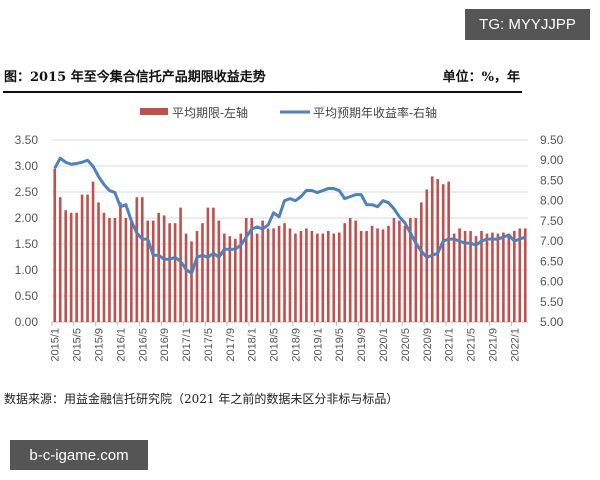  Describe the element at coordinates (201, 399) in the screenshot. I see `source-note: 数据来源：用益金融信托研究院（2021 年之前的数据未区分非标与标品）` at that location.